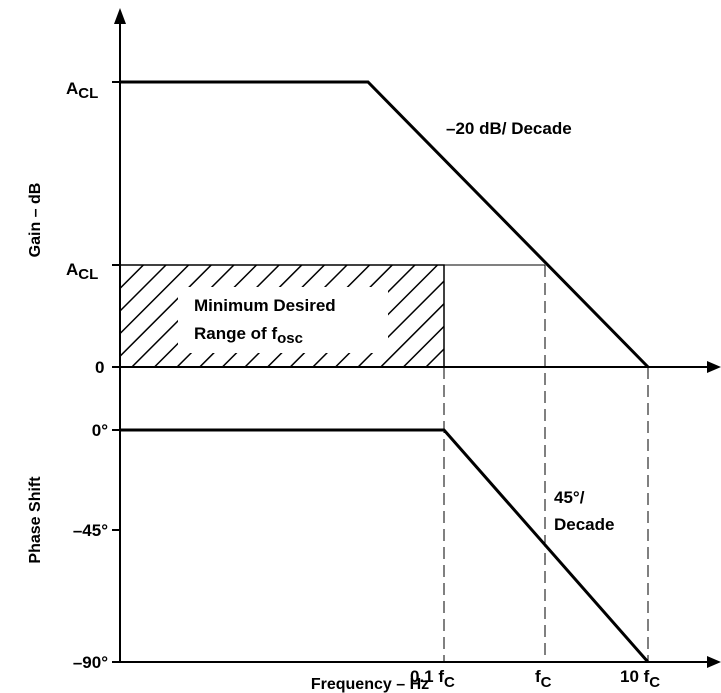 This screenshot has height=693, width=721. What do you see at coordinates (90, 530) in the screenshot?
I see `phase-tick-label-minus45: –45°` at bounding box center [90, 530].